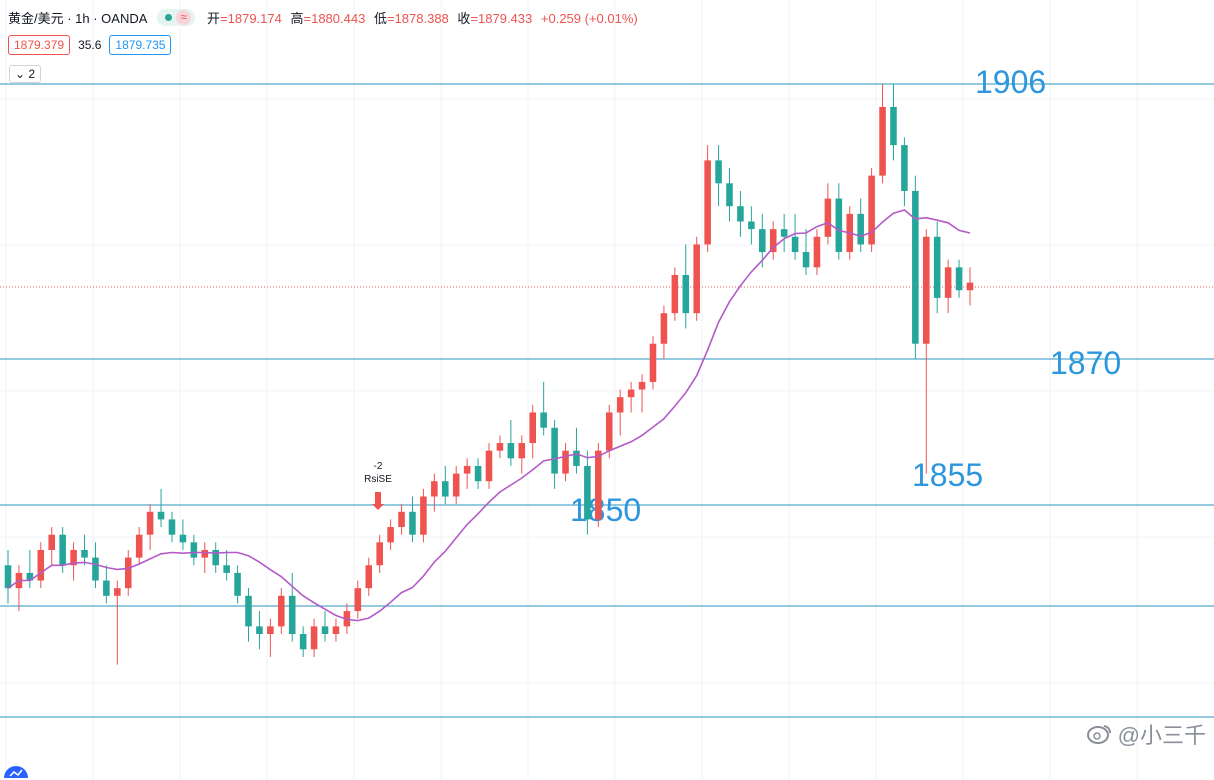 This screenshot has width=1214, height=780. Describe the element at coordinates (251, 18) in the screenshot. I see `open-value: =1879.174` at that location.